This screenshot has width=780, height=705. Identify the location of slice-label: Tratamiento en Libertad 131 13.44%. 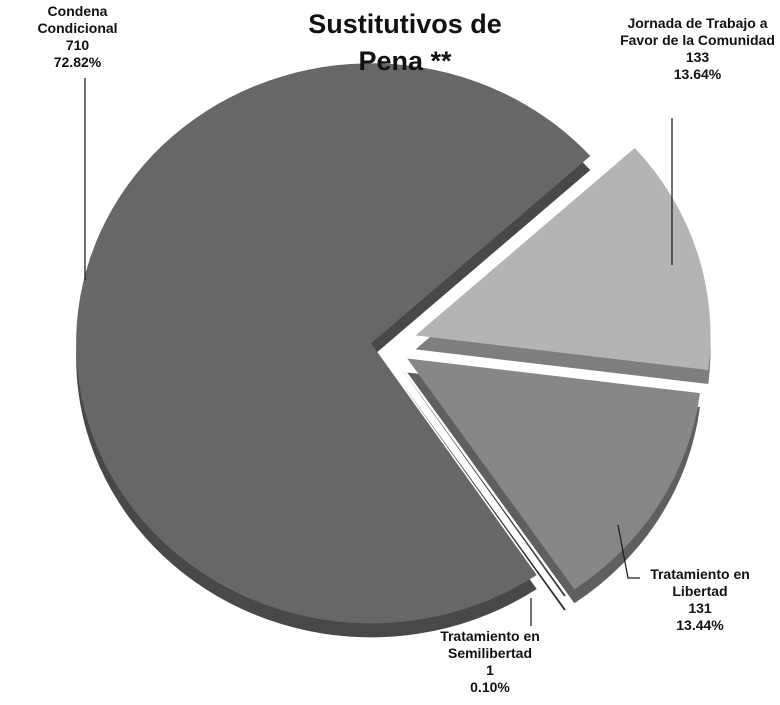
(700, 600).